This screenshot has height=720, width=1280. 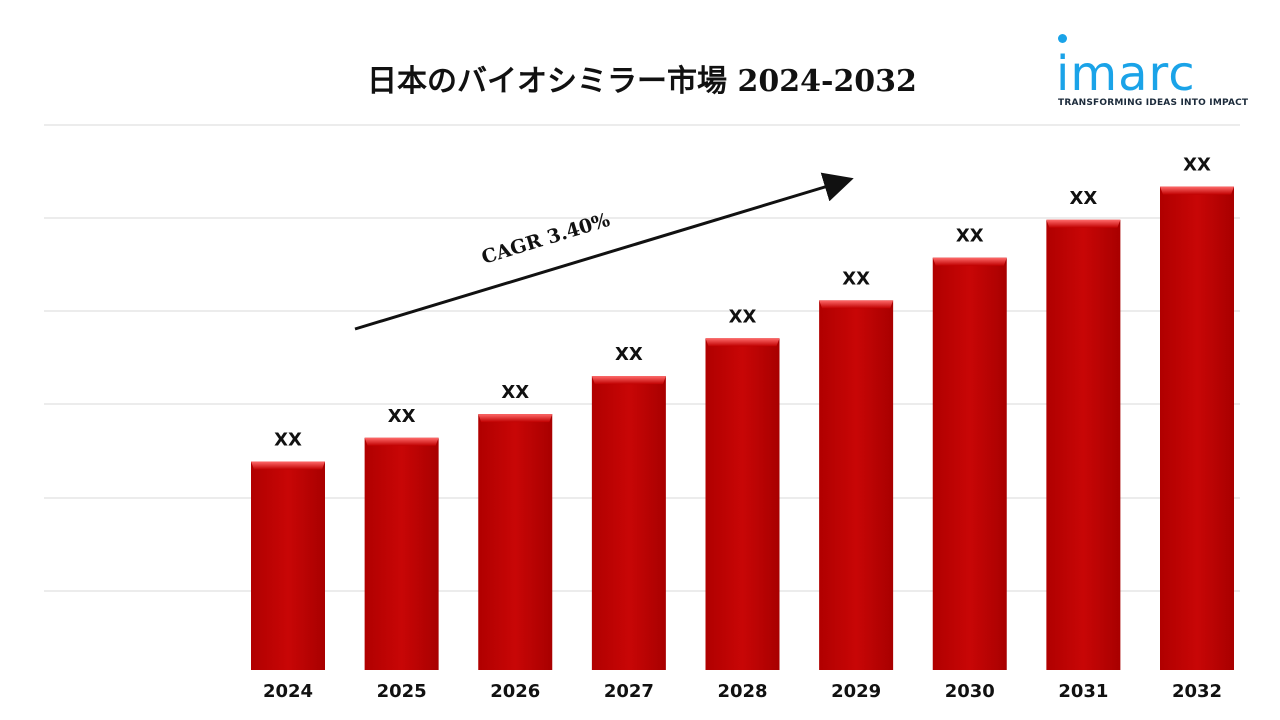 I want to click on x-tick-2032: 2032, so click(x=1197, y=691).